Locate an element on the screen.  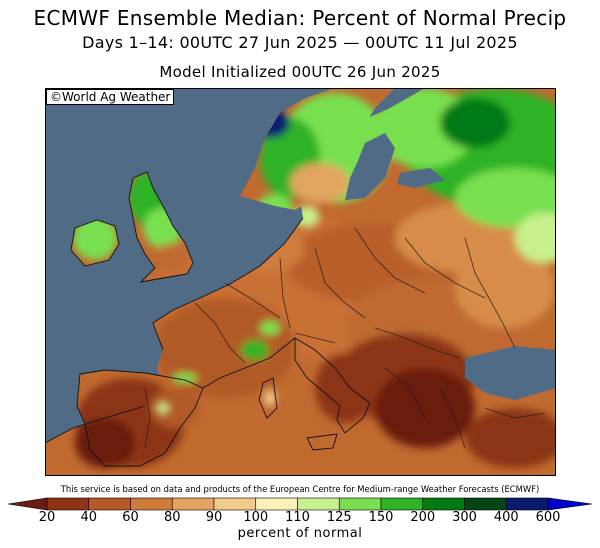
colorbar-tick-label: 125 is located at coordinates (339, 517).